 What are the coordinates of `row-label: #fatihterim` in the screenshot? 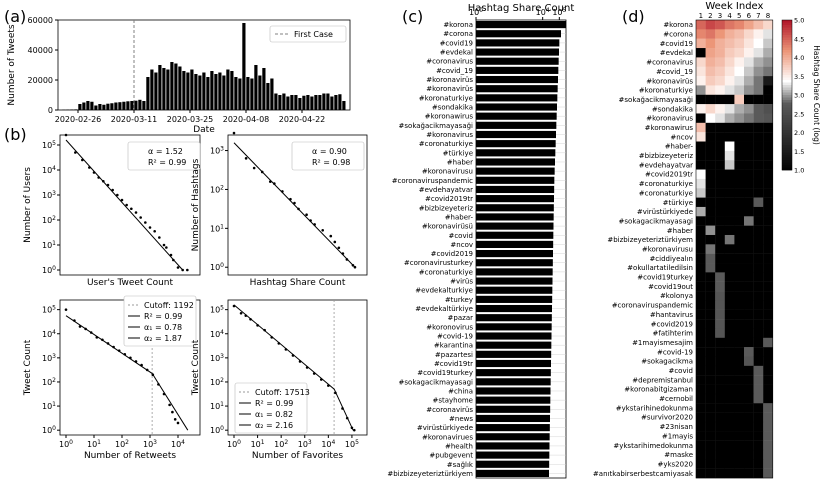 It's located at (673, 334).